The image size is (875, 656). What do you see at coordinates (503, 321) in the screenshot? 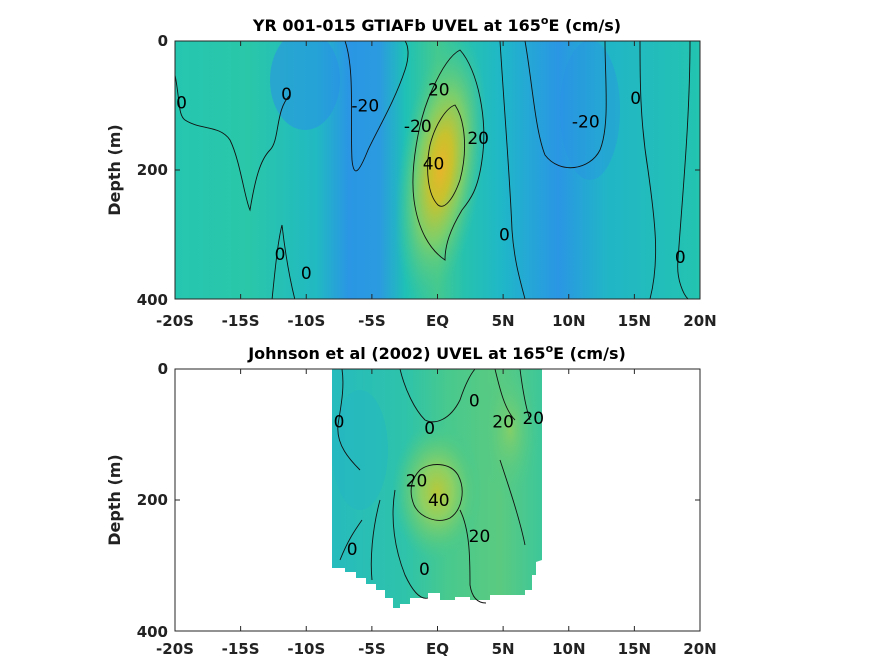
I see `top-x-tick-label-5n: 5N` at bounding box center [503, 321].